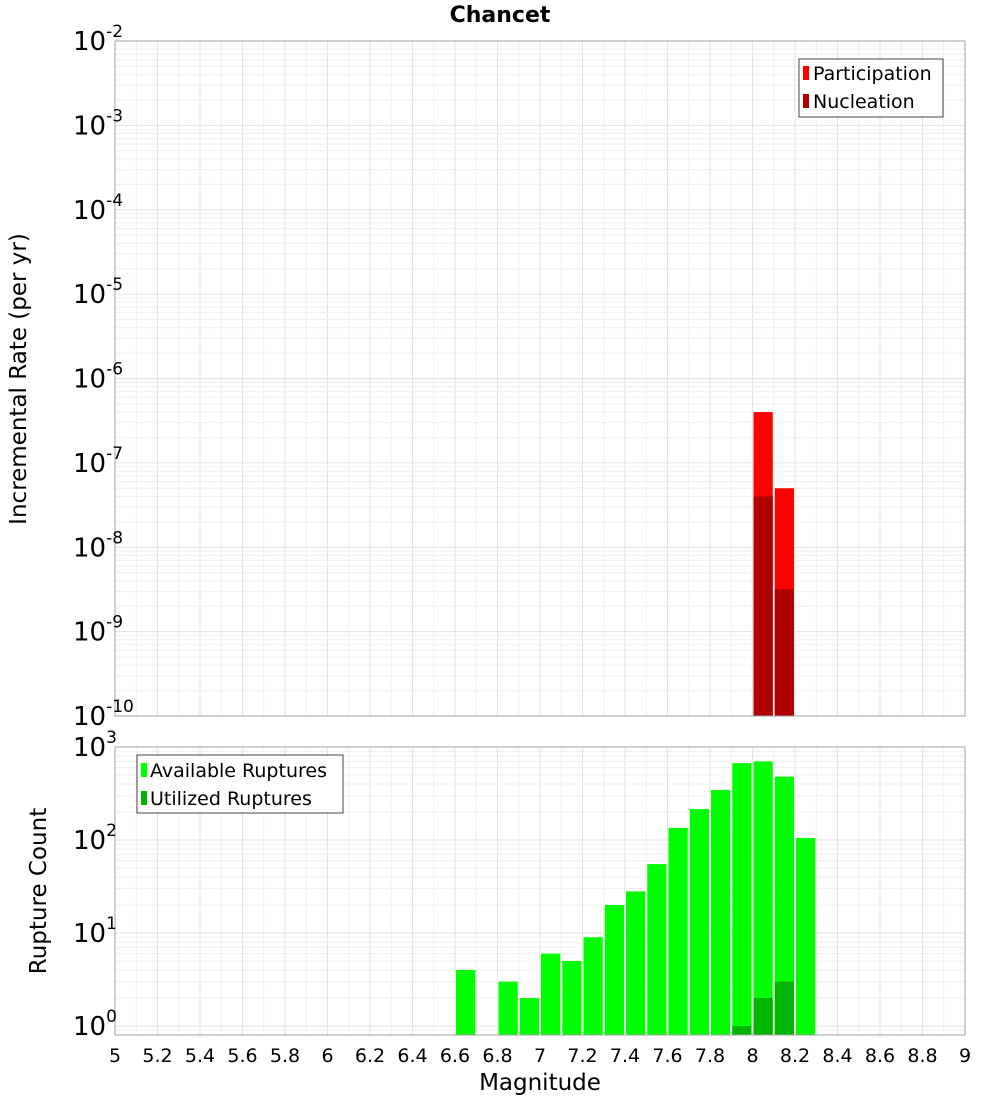 The height and width of the screenshot is (1100, 1000). Describe the element at coordinates (285, 1056) in the screenshot. I see `x-tick-label: 5.8` at that location.